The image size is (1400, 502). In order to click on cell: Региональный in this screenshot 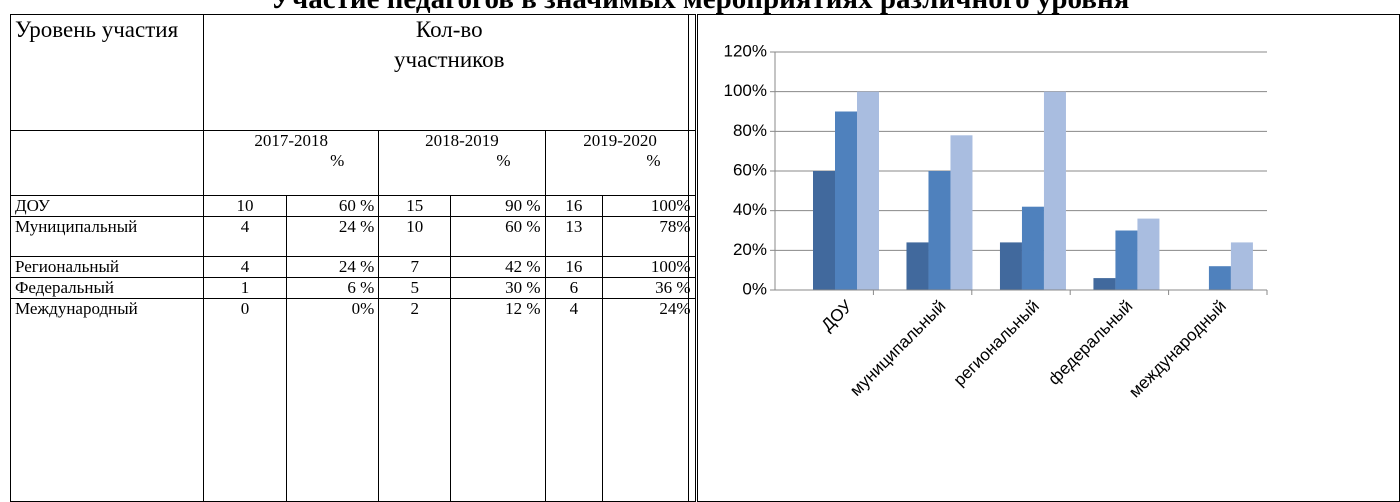, I will do `click(107, 267)`.